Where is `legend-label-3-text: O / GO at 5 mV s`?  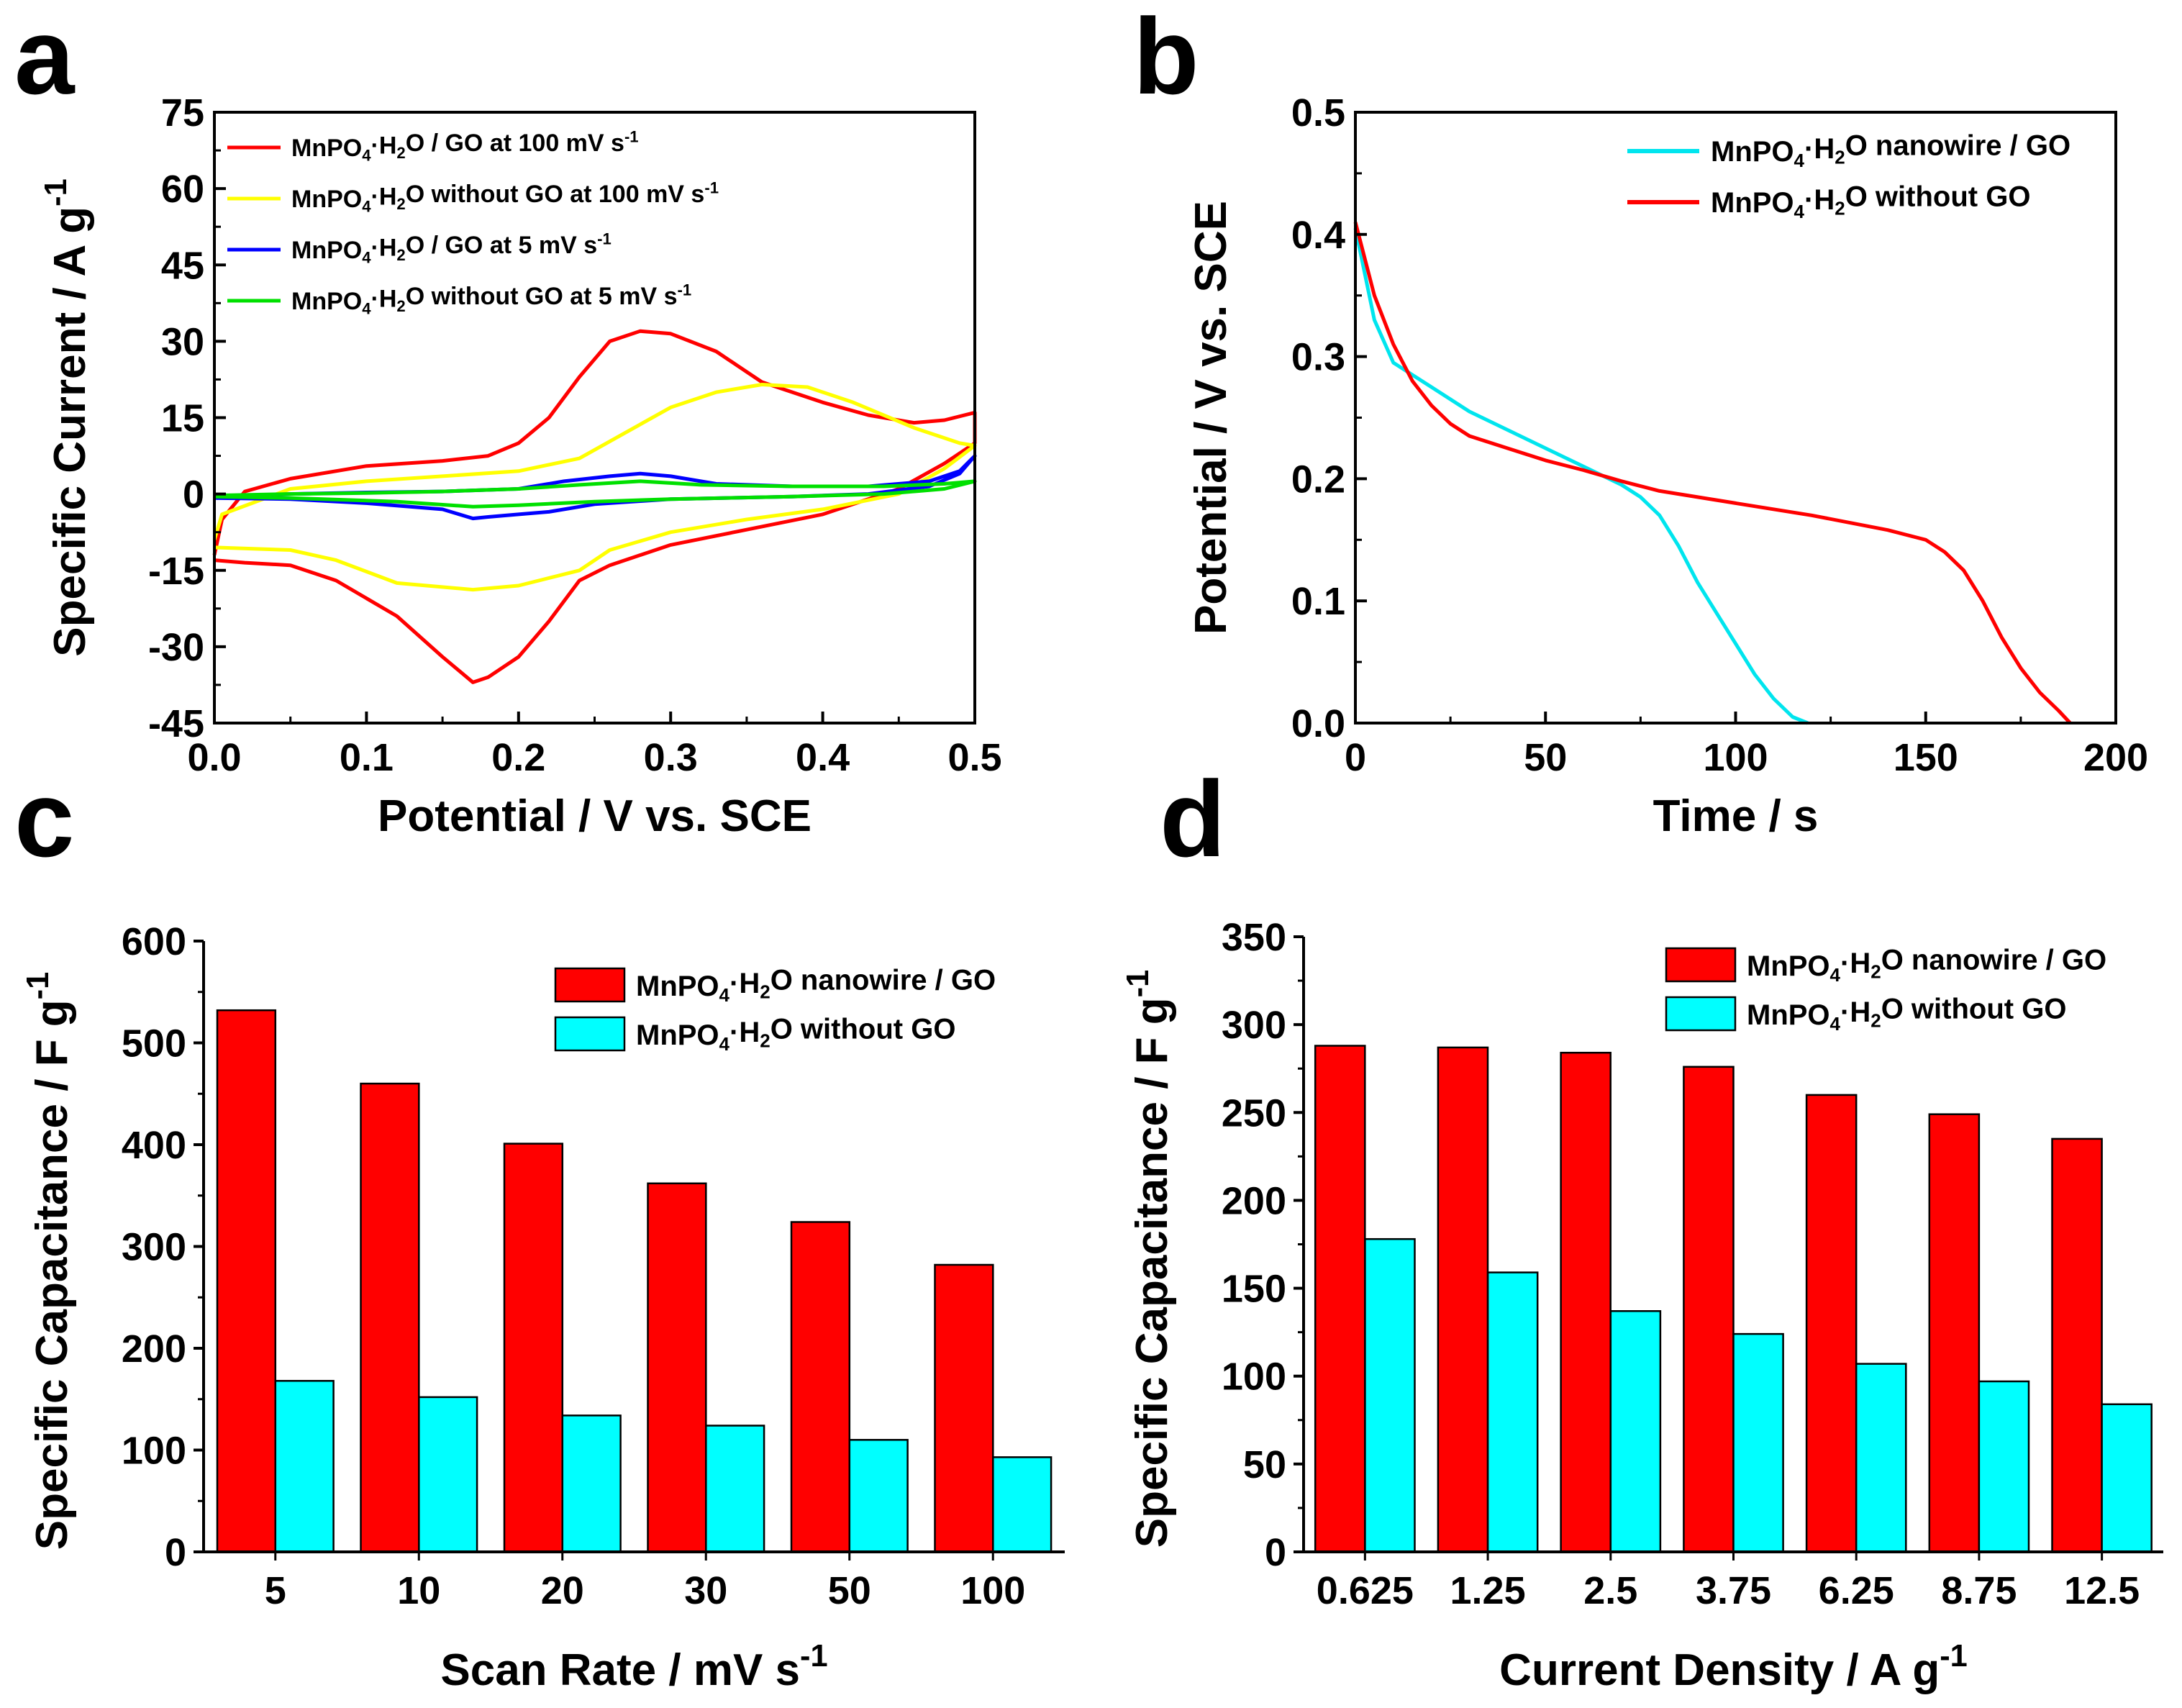
legend-label-3-text: O / GO at 5 mV s is located at coordinates (501, 245).